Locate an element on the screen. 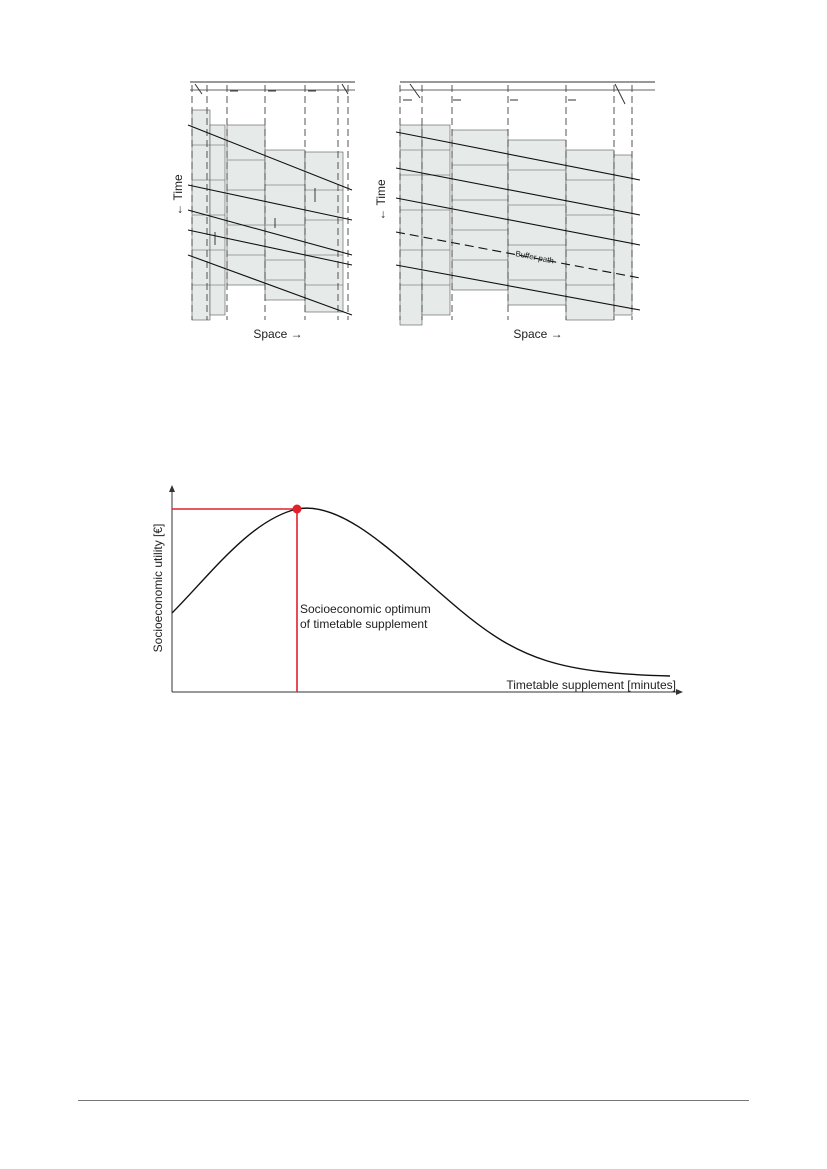 The height and width of the screenshot is (1169, 827). optimum-marker is located at coordinates (297, 509).